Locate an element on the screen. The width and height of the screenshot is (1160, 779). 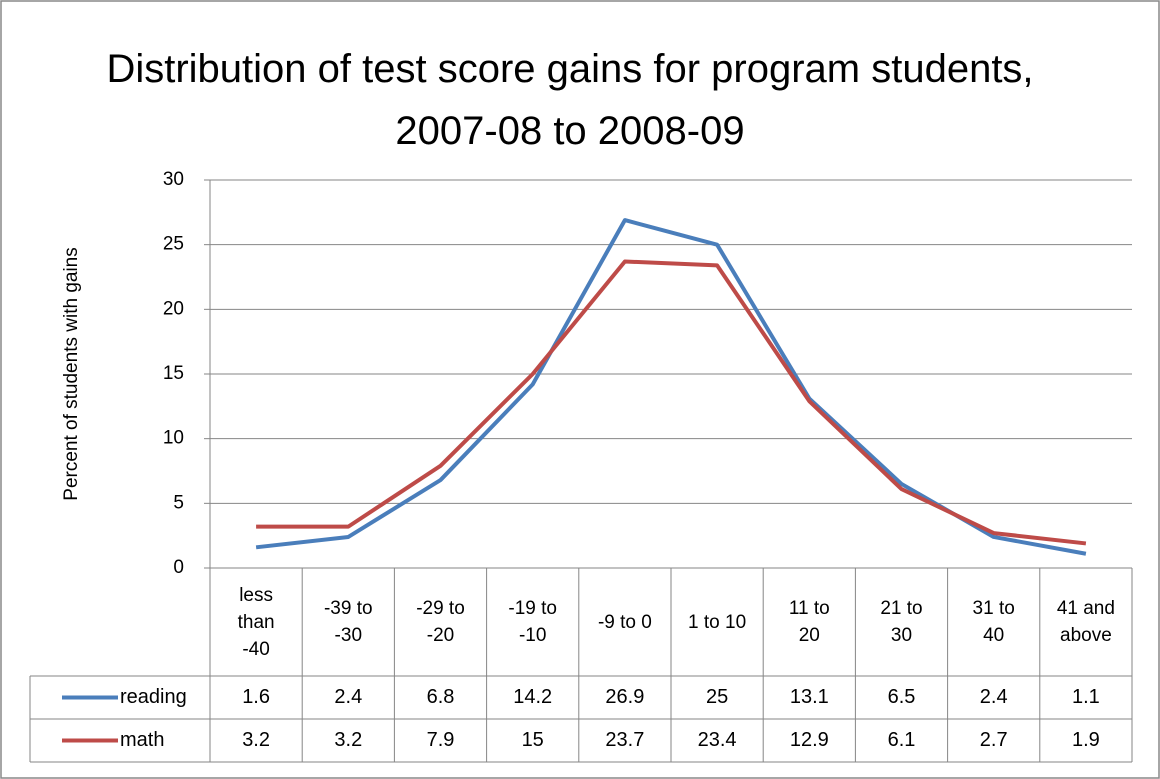
x-tick-label: 1 to 10 is located at coordinates (717, 622).